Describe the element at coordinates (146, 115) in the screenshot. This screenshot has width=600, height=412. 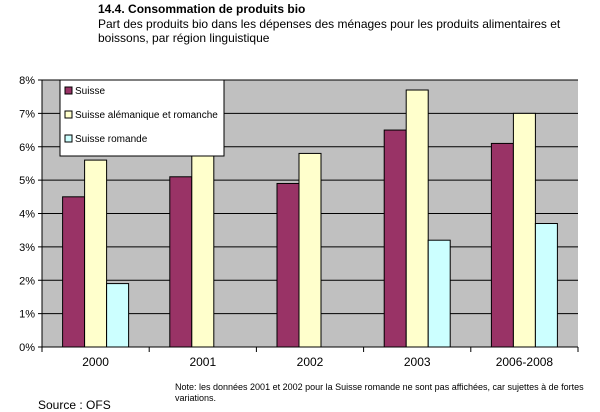
I see `legend-label: Suisse alémanique et romanche` at that location.